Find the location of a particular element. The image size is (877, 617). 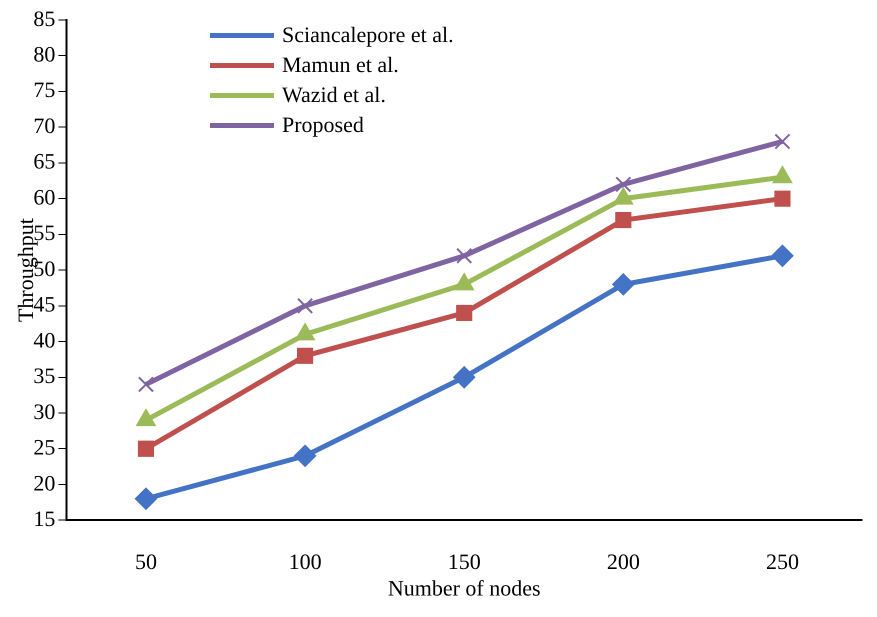

y-tick-label: 20 is located at coordinates (44, 483).